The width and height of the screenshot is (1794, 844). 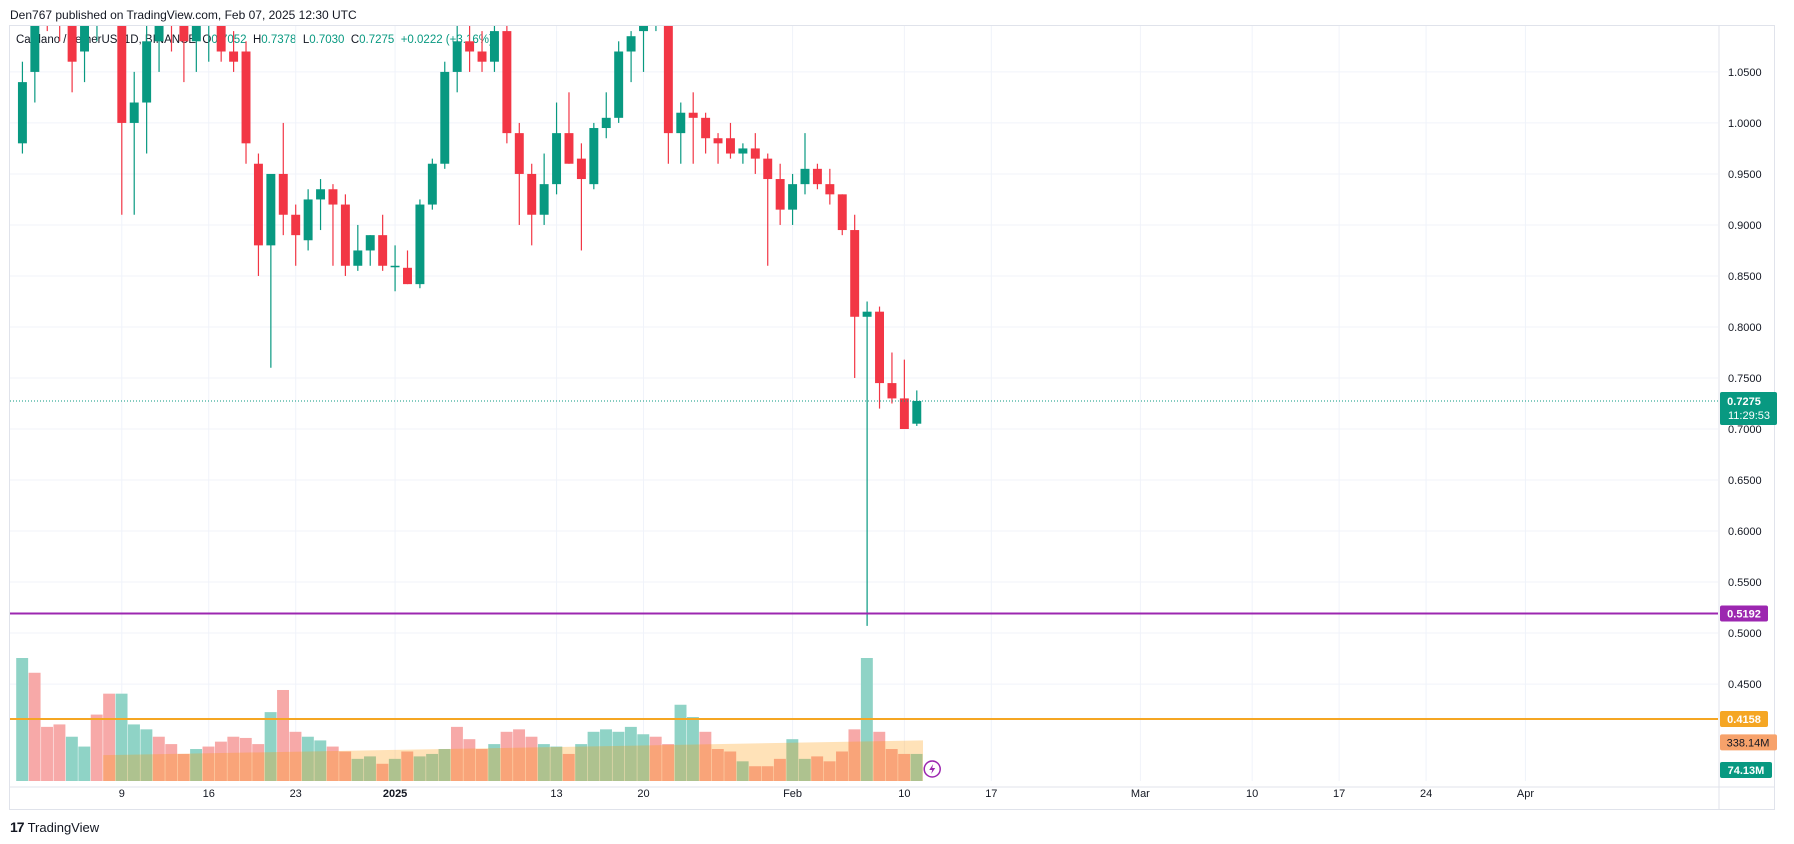 I want to click on x-tick-label: 2025, so click(x=395, y=794).